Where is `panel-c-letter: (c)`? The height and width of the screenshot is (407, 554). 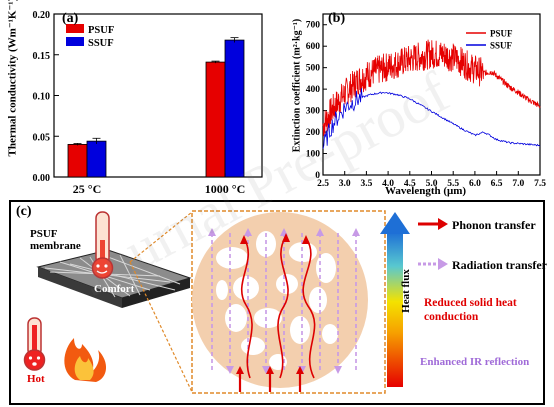 panel-c-letter: (c) is located at coordinates (24, 211).